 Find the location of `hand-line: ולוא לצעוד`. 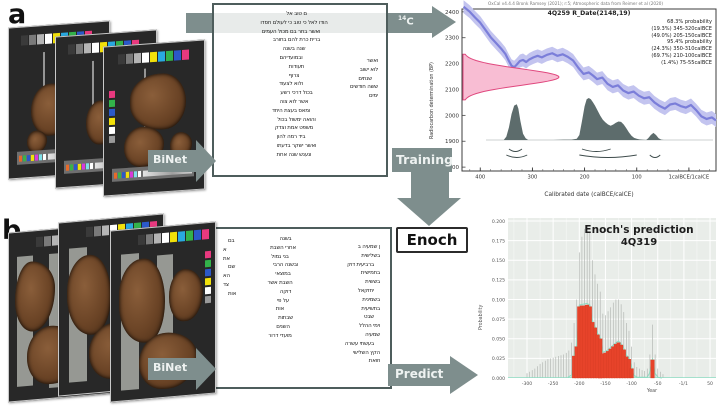

hand-line: ולוא לצעוד is located at coordinates (291, 84).